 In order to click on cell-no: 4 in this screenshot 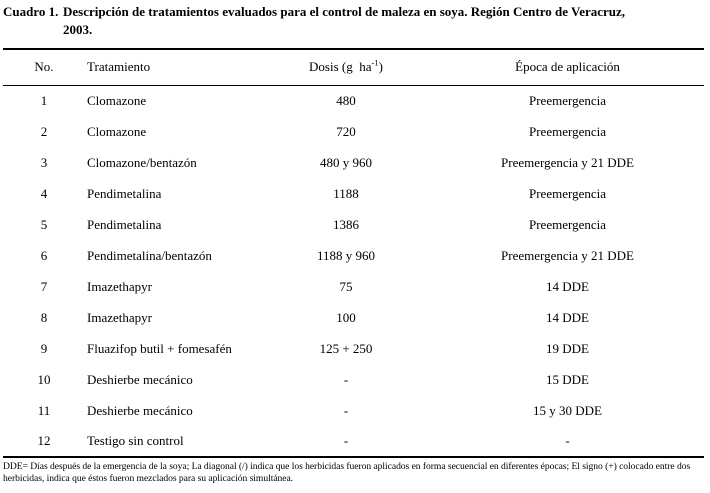, I will do `click(44, 193)`.